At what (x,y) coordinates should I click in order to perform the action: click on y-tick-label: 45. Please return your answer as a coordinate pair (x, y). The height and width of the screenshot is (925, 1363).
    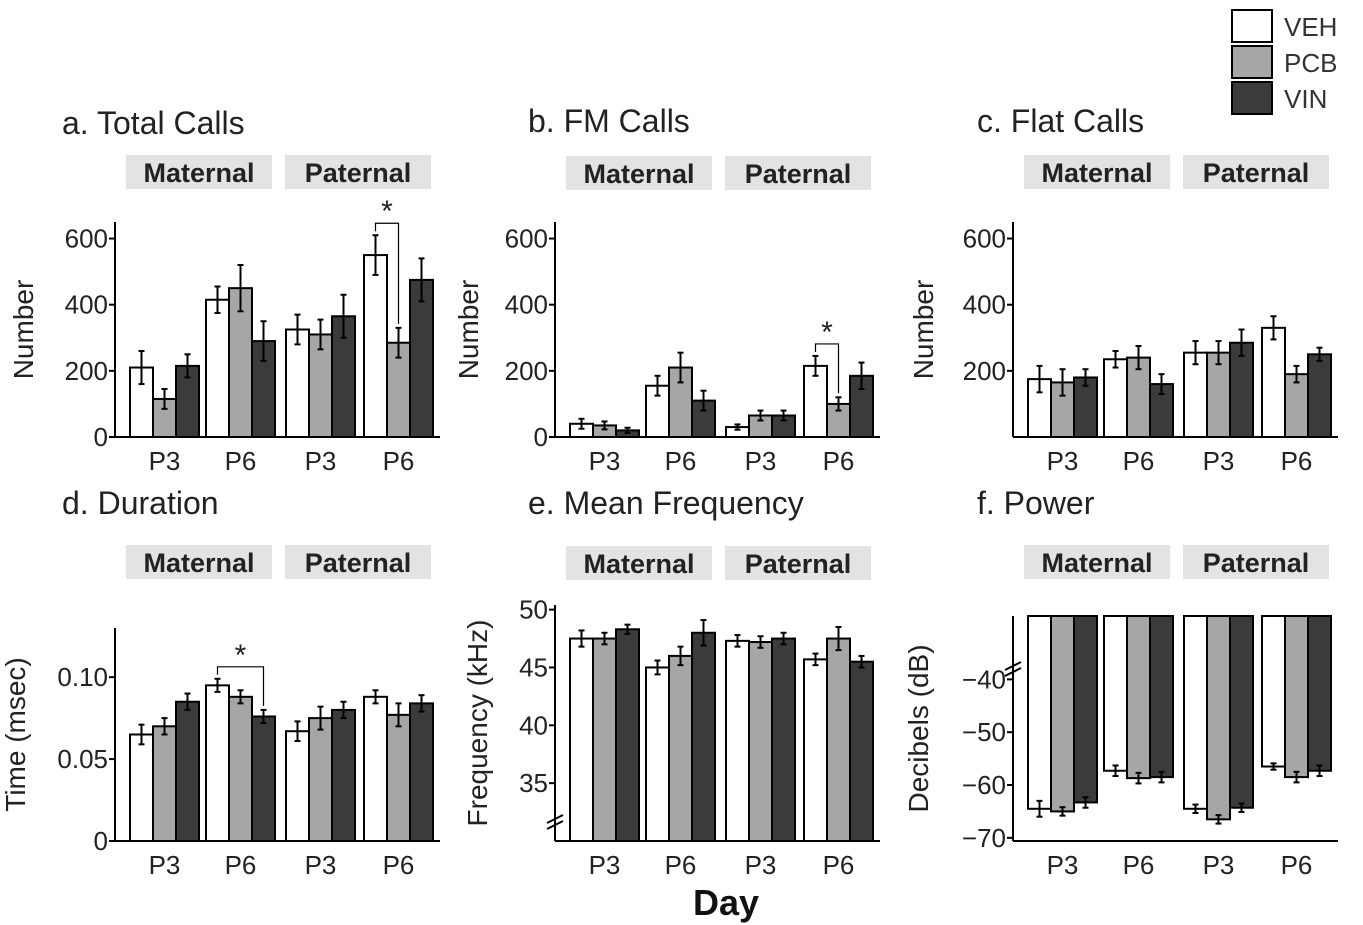
    Looking at the image, I should click on (533, 667).